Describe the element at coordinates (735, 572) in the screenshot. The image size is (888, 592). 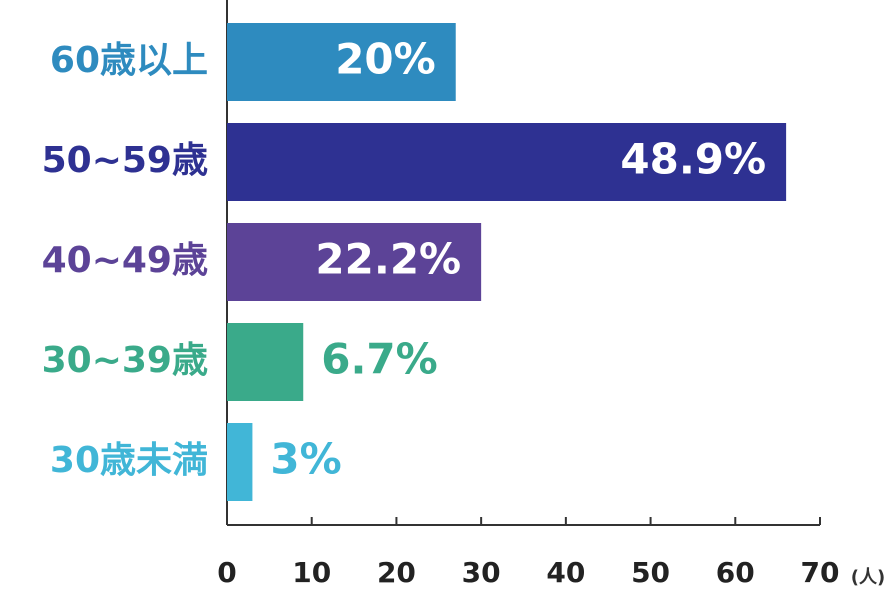
I see `x-tick-label: 60` at that location.